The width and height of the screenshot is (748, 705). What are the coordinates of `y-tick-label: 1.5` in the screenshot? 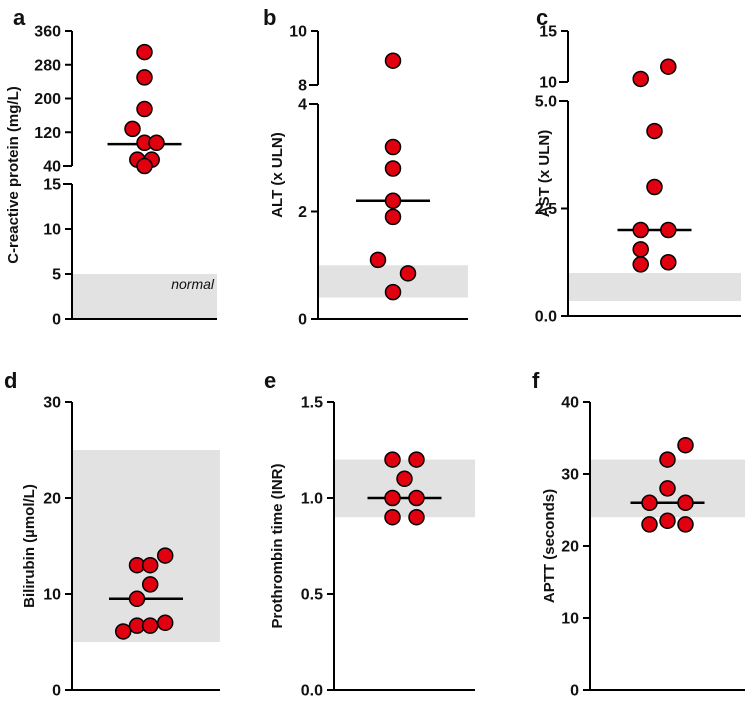 It's located at (312, 403).